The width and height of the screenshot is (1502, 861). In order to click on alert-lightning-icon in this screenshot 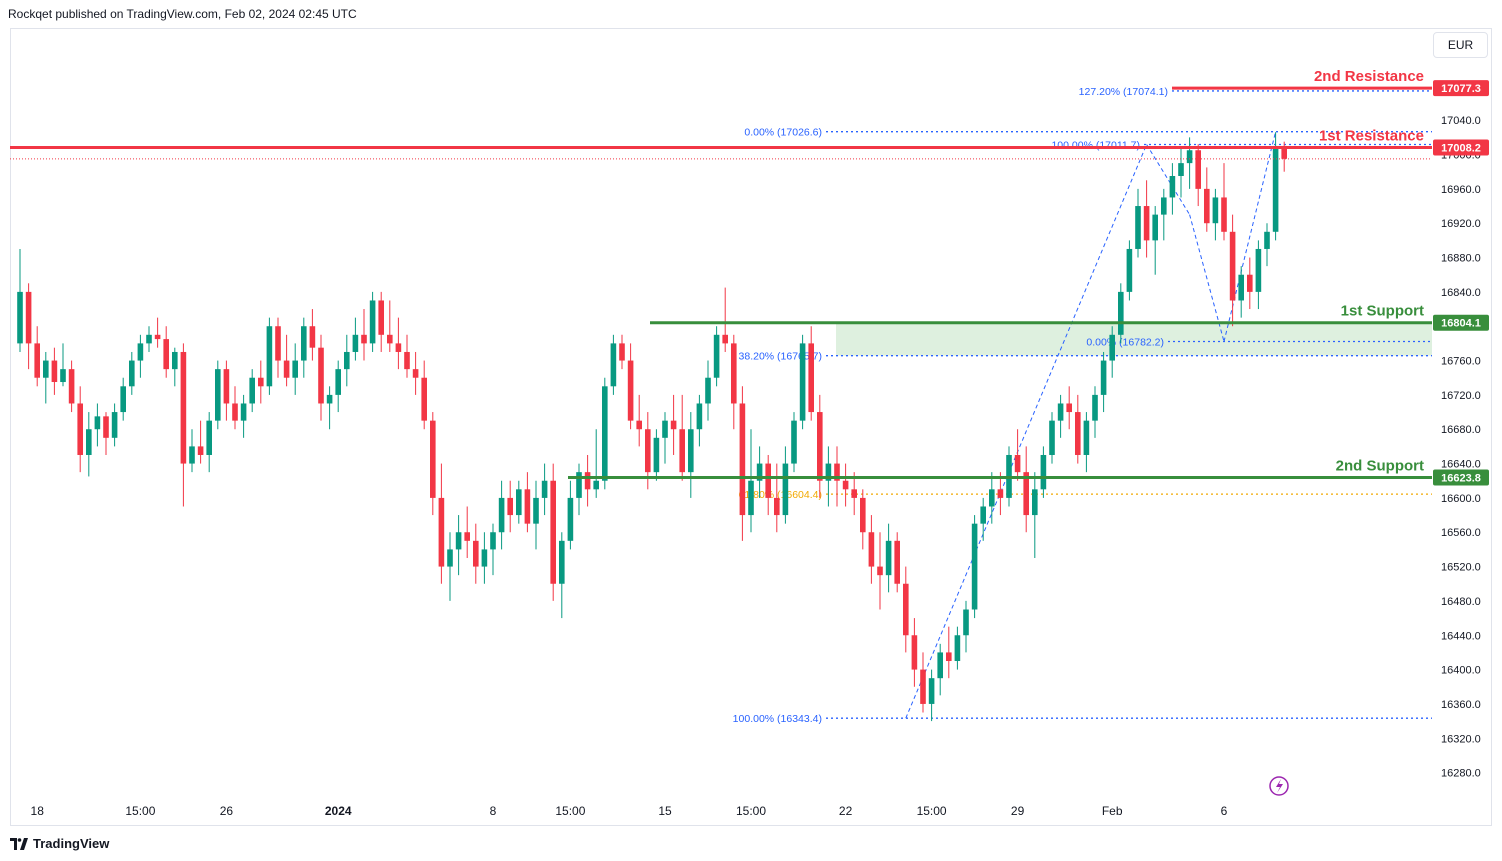, I will do `click(1279, 786)`.